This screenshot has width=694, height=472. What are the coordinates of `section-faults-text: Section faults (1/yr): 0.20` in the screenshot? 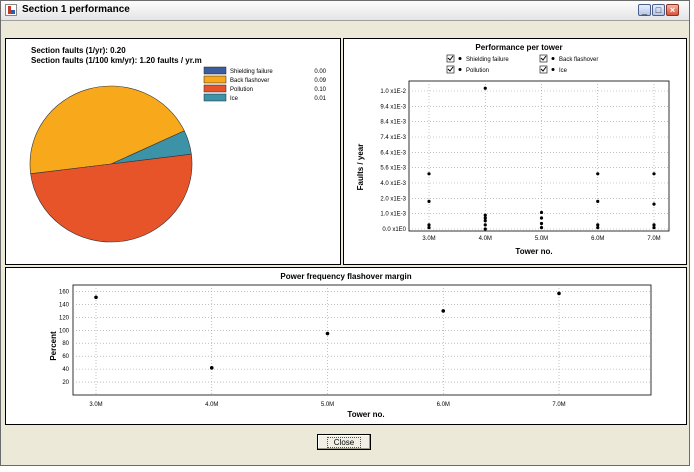 It's located at (78, 50).